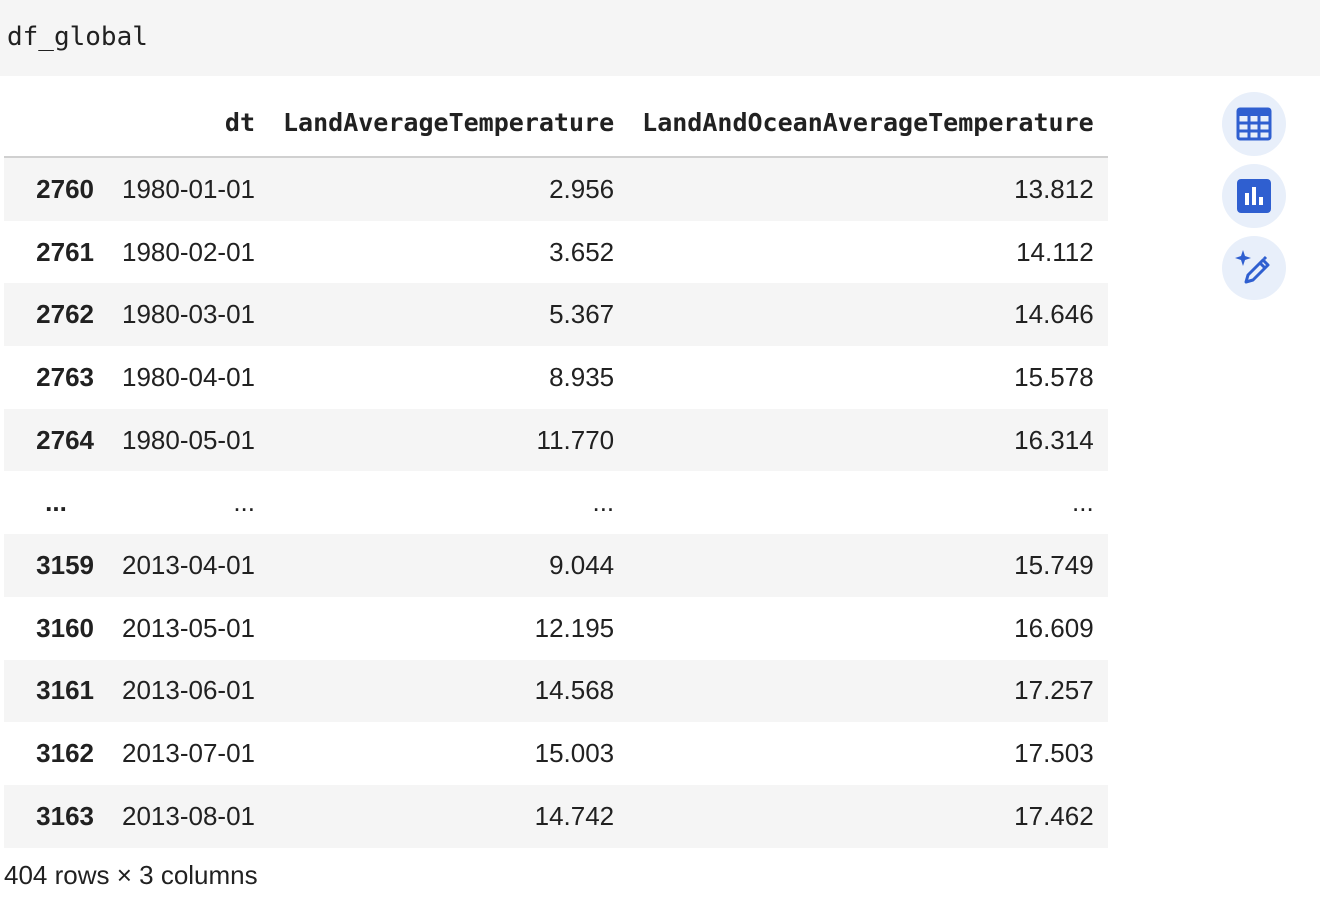 This screenshot has height=904, width=1320. Describe the element at coordinates (65, 439) in the screenshot. I see `row-index: 2764` at that location.